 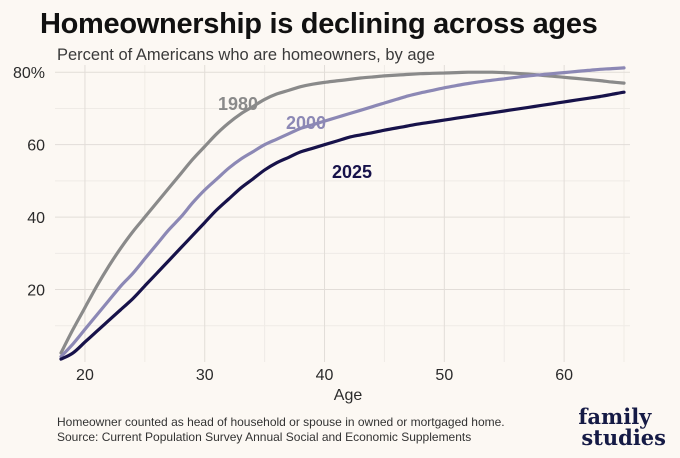 I want to click on family-studies-logo: family studies, so click(x=622, y=427).